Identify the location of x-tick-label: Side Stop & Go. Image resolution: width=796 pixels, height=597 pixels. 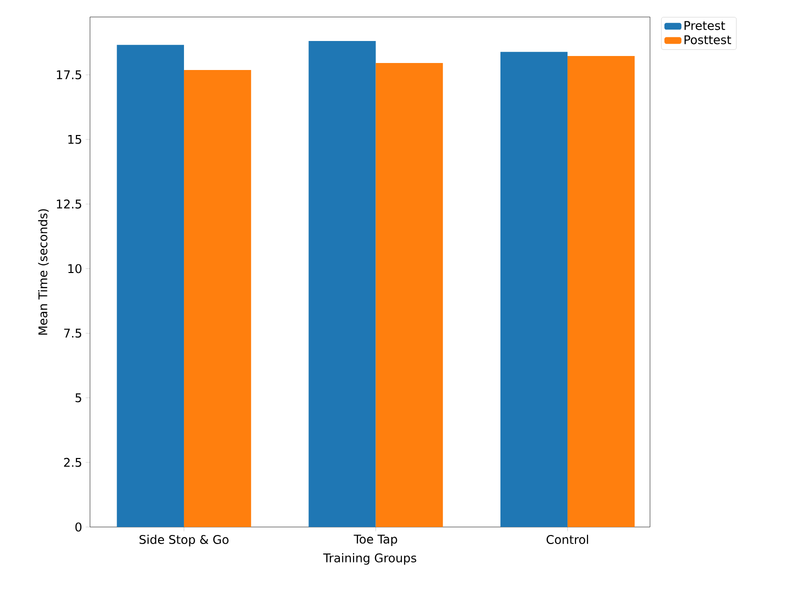
(184, 540).